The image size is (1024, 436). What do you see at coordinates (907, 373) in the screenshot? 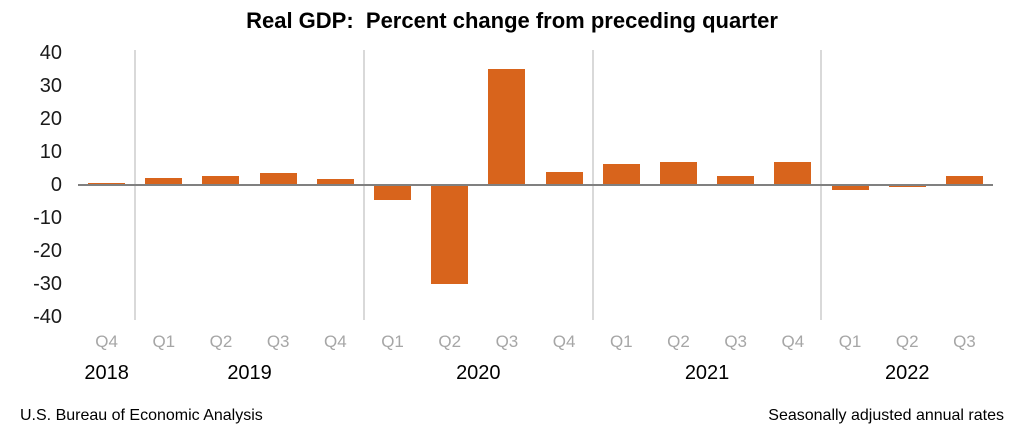
I see `year-label: 2022` at bounding box center [907, 373].